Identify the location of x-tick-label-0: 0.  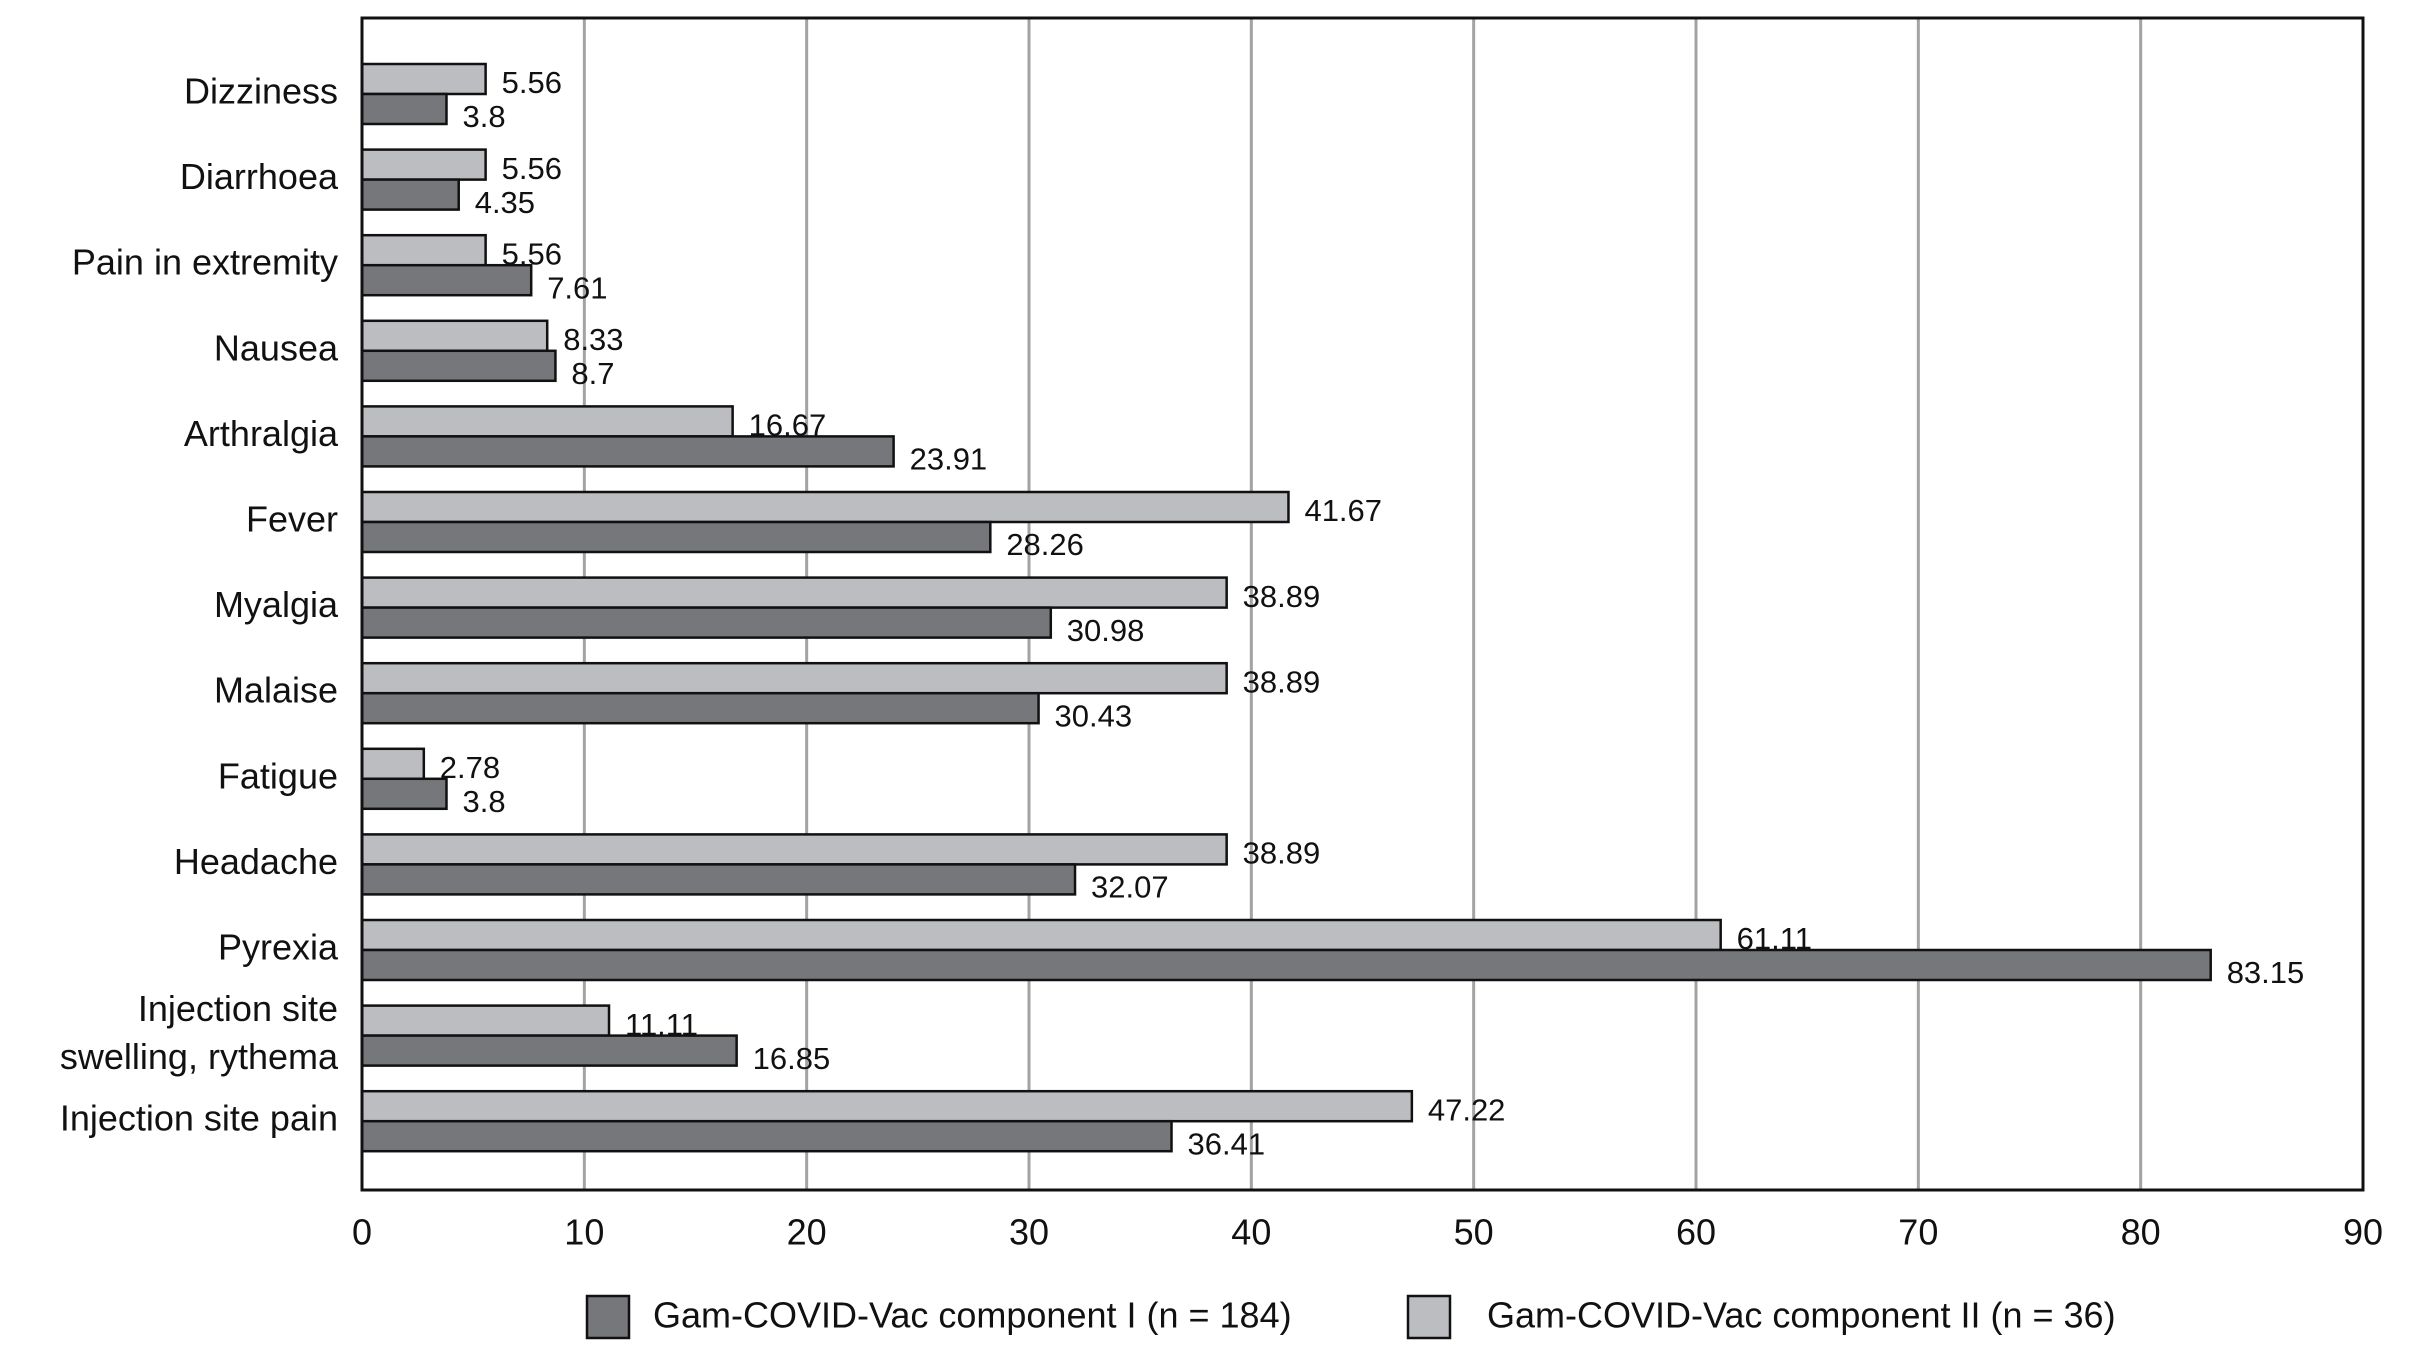
(362, 1232).